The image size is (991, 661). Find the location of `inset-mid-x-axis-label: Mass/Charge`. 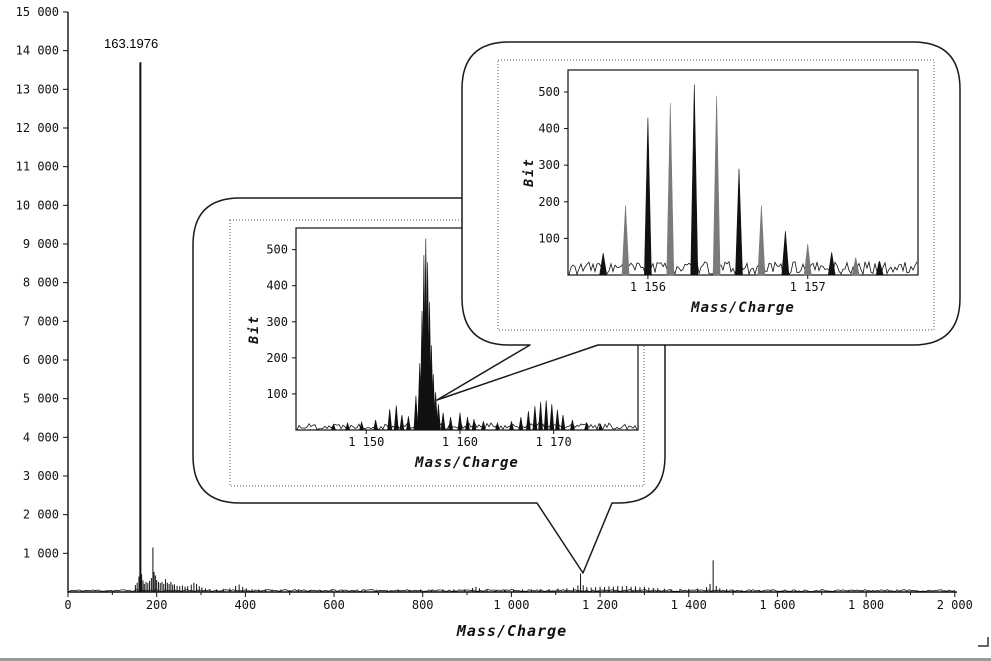

inset-mid-x-axis-label: Mass/Charge is located at coordinates (467, 463).